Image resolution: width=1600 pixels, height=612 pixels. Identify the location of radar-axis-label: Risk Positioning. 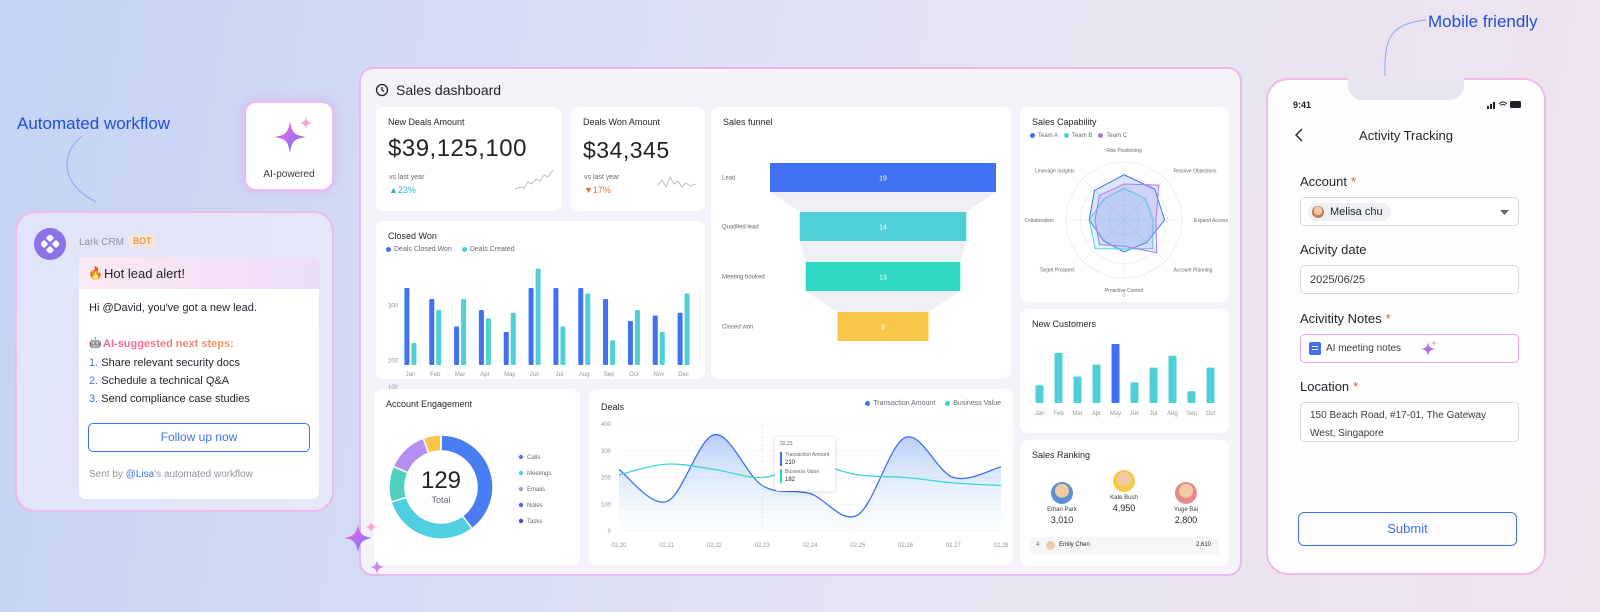
(1124, 151).